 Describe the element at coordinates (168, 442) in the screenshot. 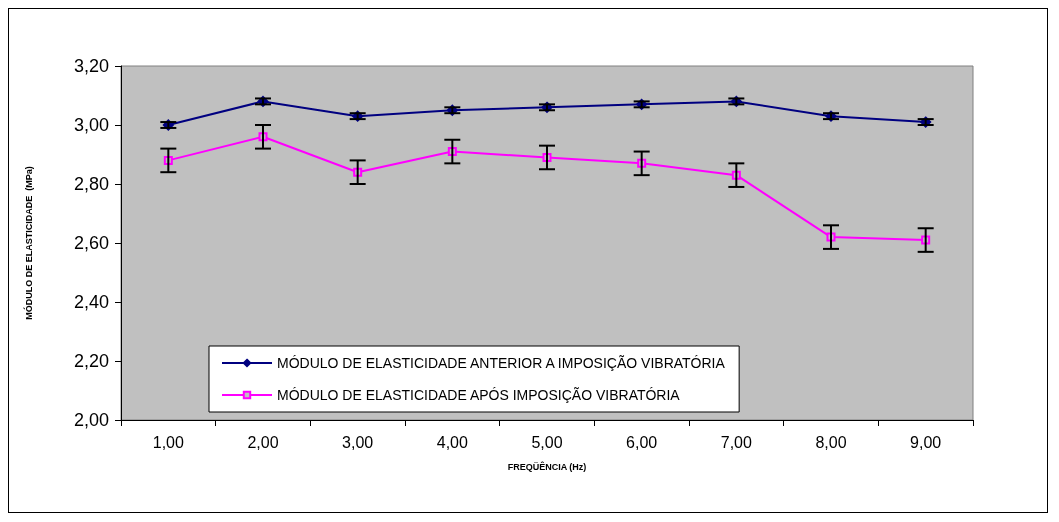

I see `x-tick-label: 1,00` at that location.